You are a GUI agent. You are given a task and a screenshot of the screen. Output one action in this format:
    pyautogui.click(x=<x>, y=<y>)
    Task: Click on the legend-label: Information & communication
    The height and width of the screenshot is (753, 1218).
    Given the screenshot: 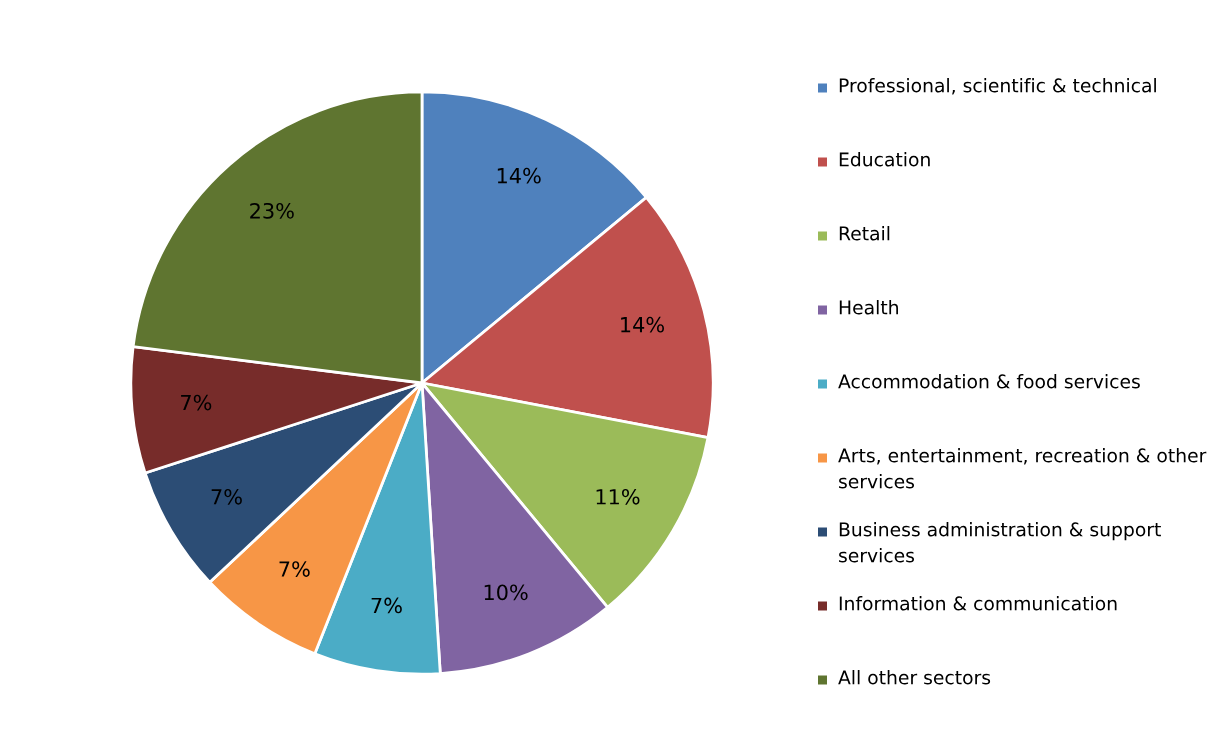 What is the action you would take?
    pyautogui.click(x=978, y=603)
    